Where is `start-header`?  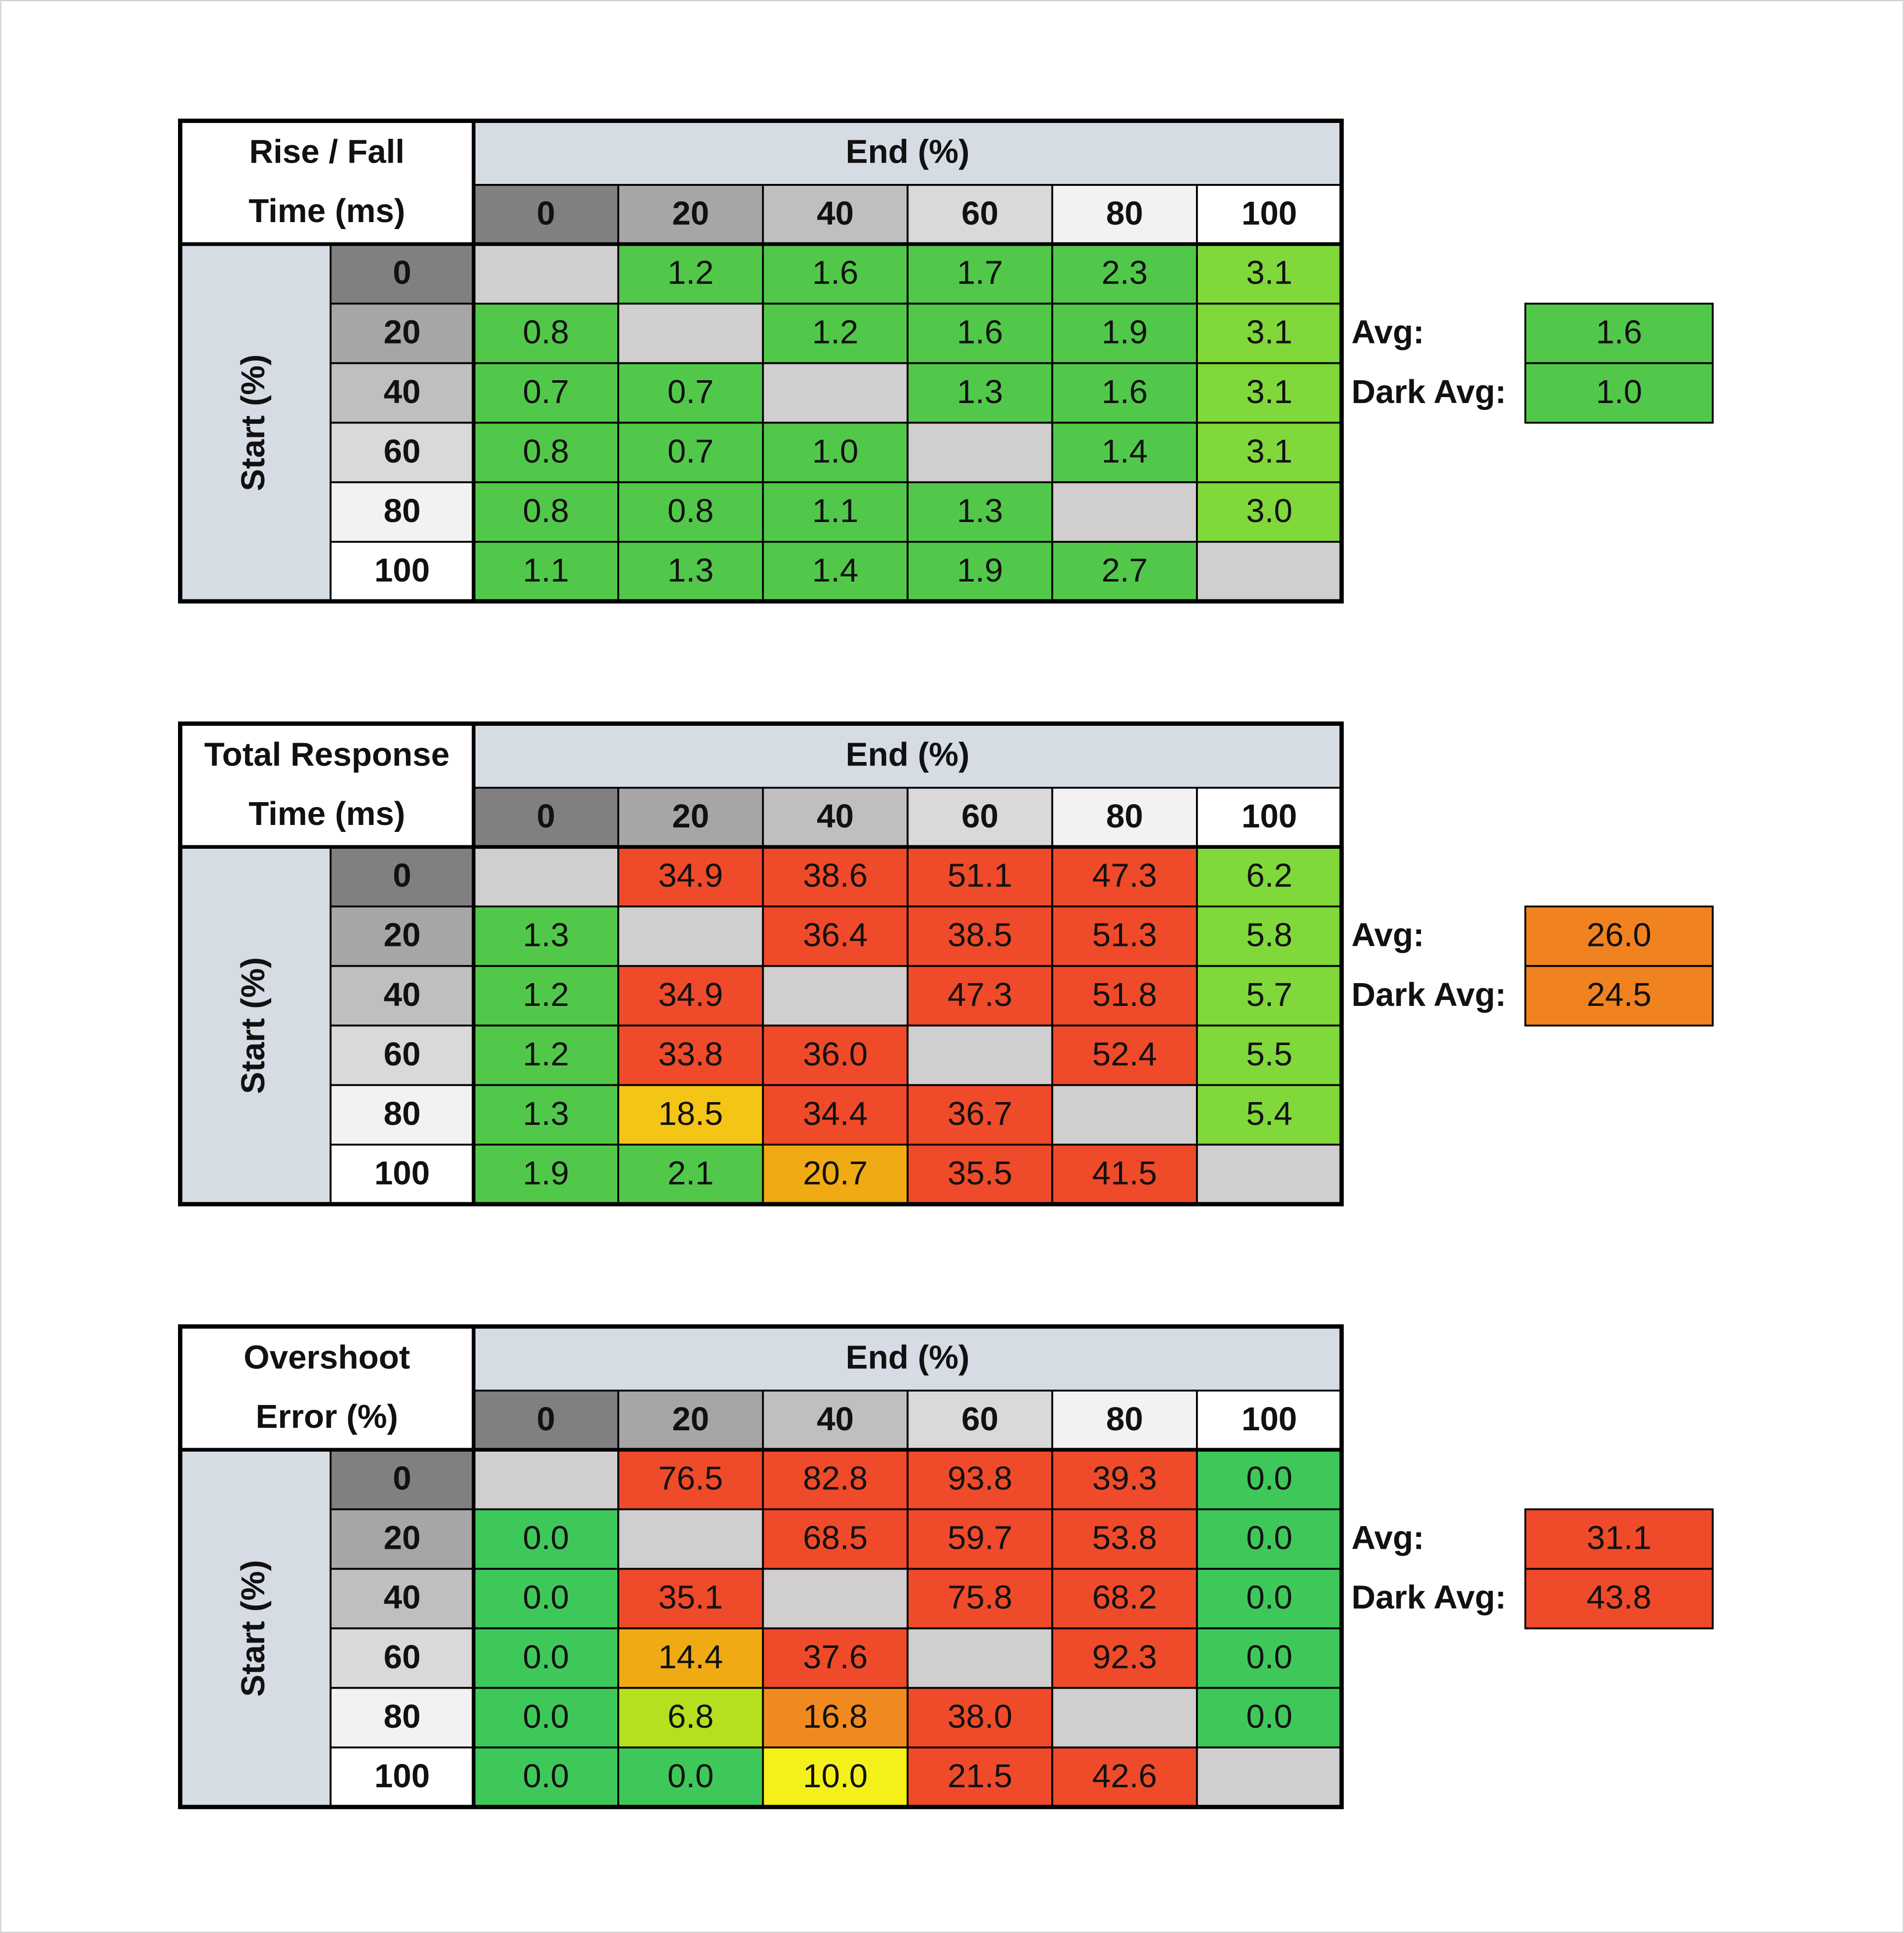
start-header is located at coordinates (255, 422).